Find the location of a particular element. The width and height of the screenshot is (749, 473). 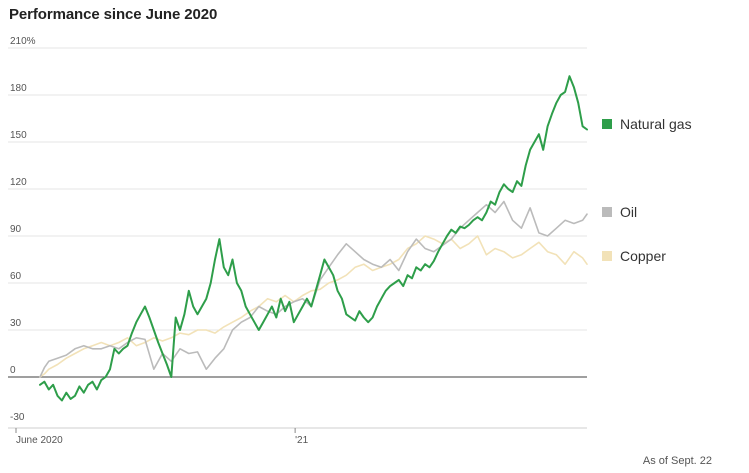

y-tick-label: 120 is located at coordinates (18, 182).